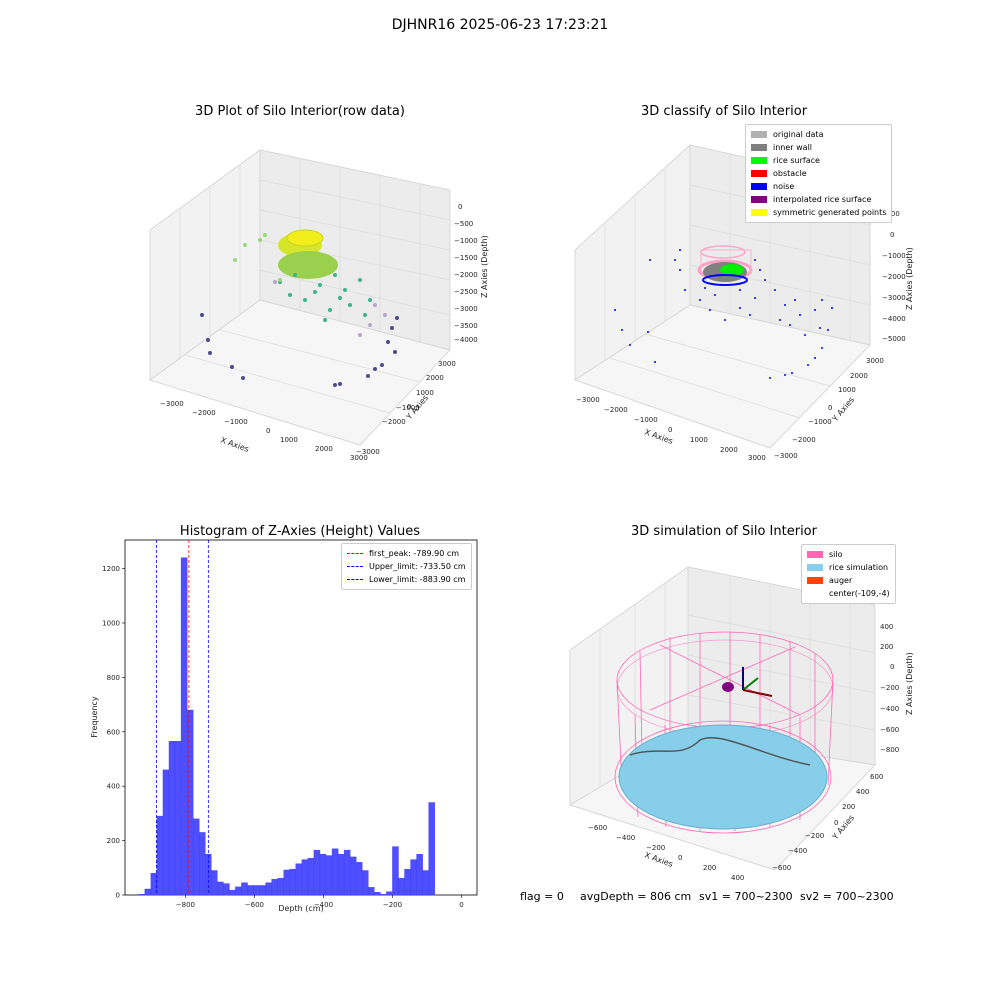 The image size is (1000, 1000). Describe the element at coordinates (636, 896) in the screenshot. I see `footer-avg-depth: avgDepth = 806 cm` at that location.